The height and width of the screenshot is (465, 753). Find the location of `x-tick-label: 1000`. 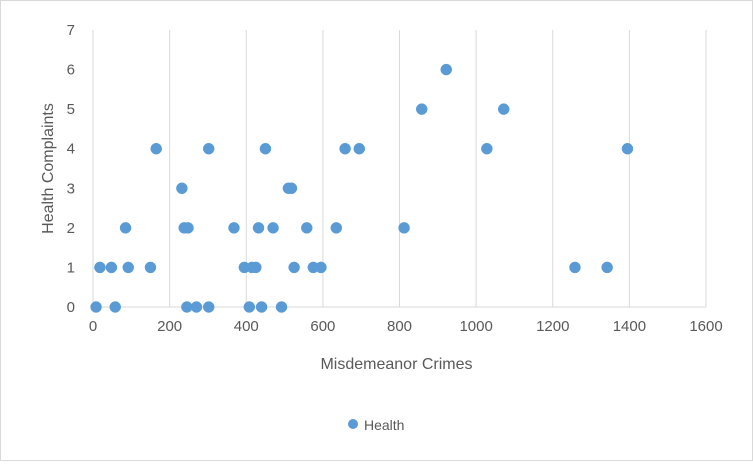

x-tick-label: 1000 is located at coordinates (475, 326).